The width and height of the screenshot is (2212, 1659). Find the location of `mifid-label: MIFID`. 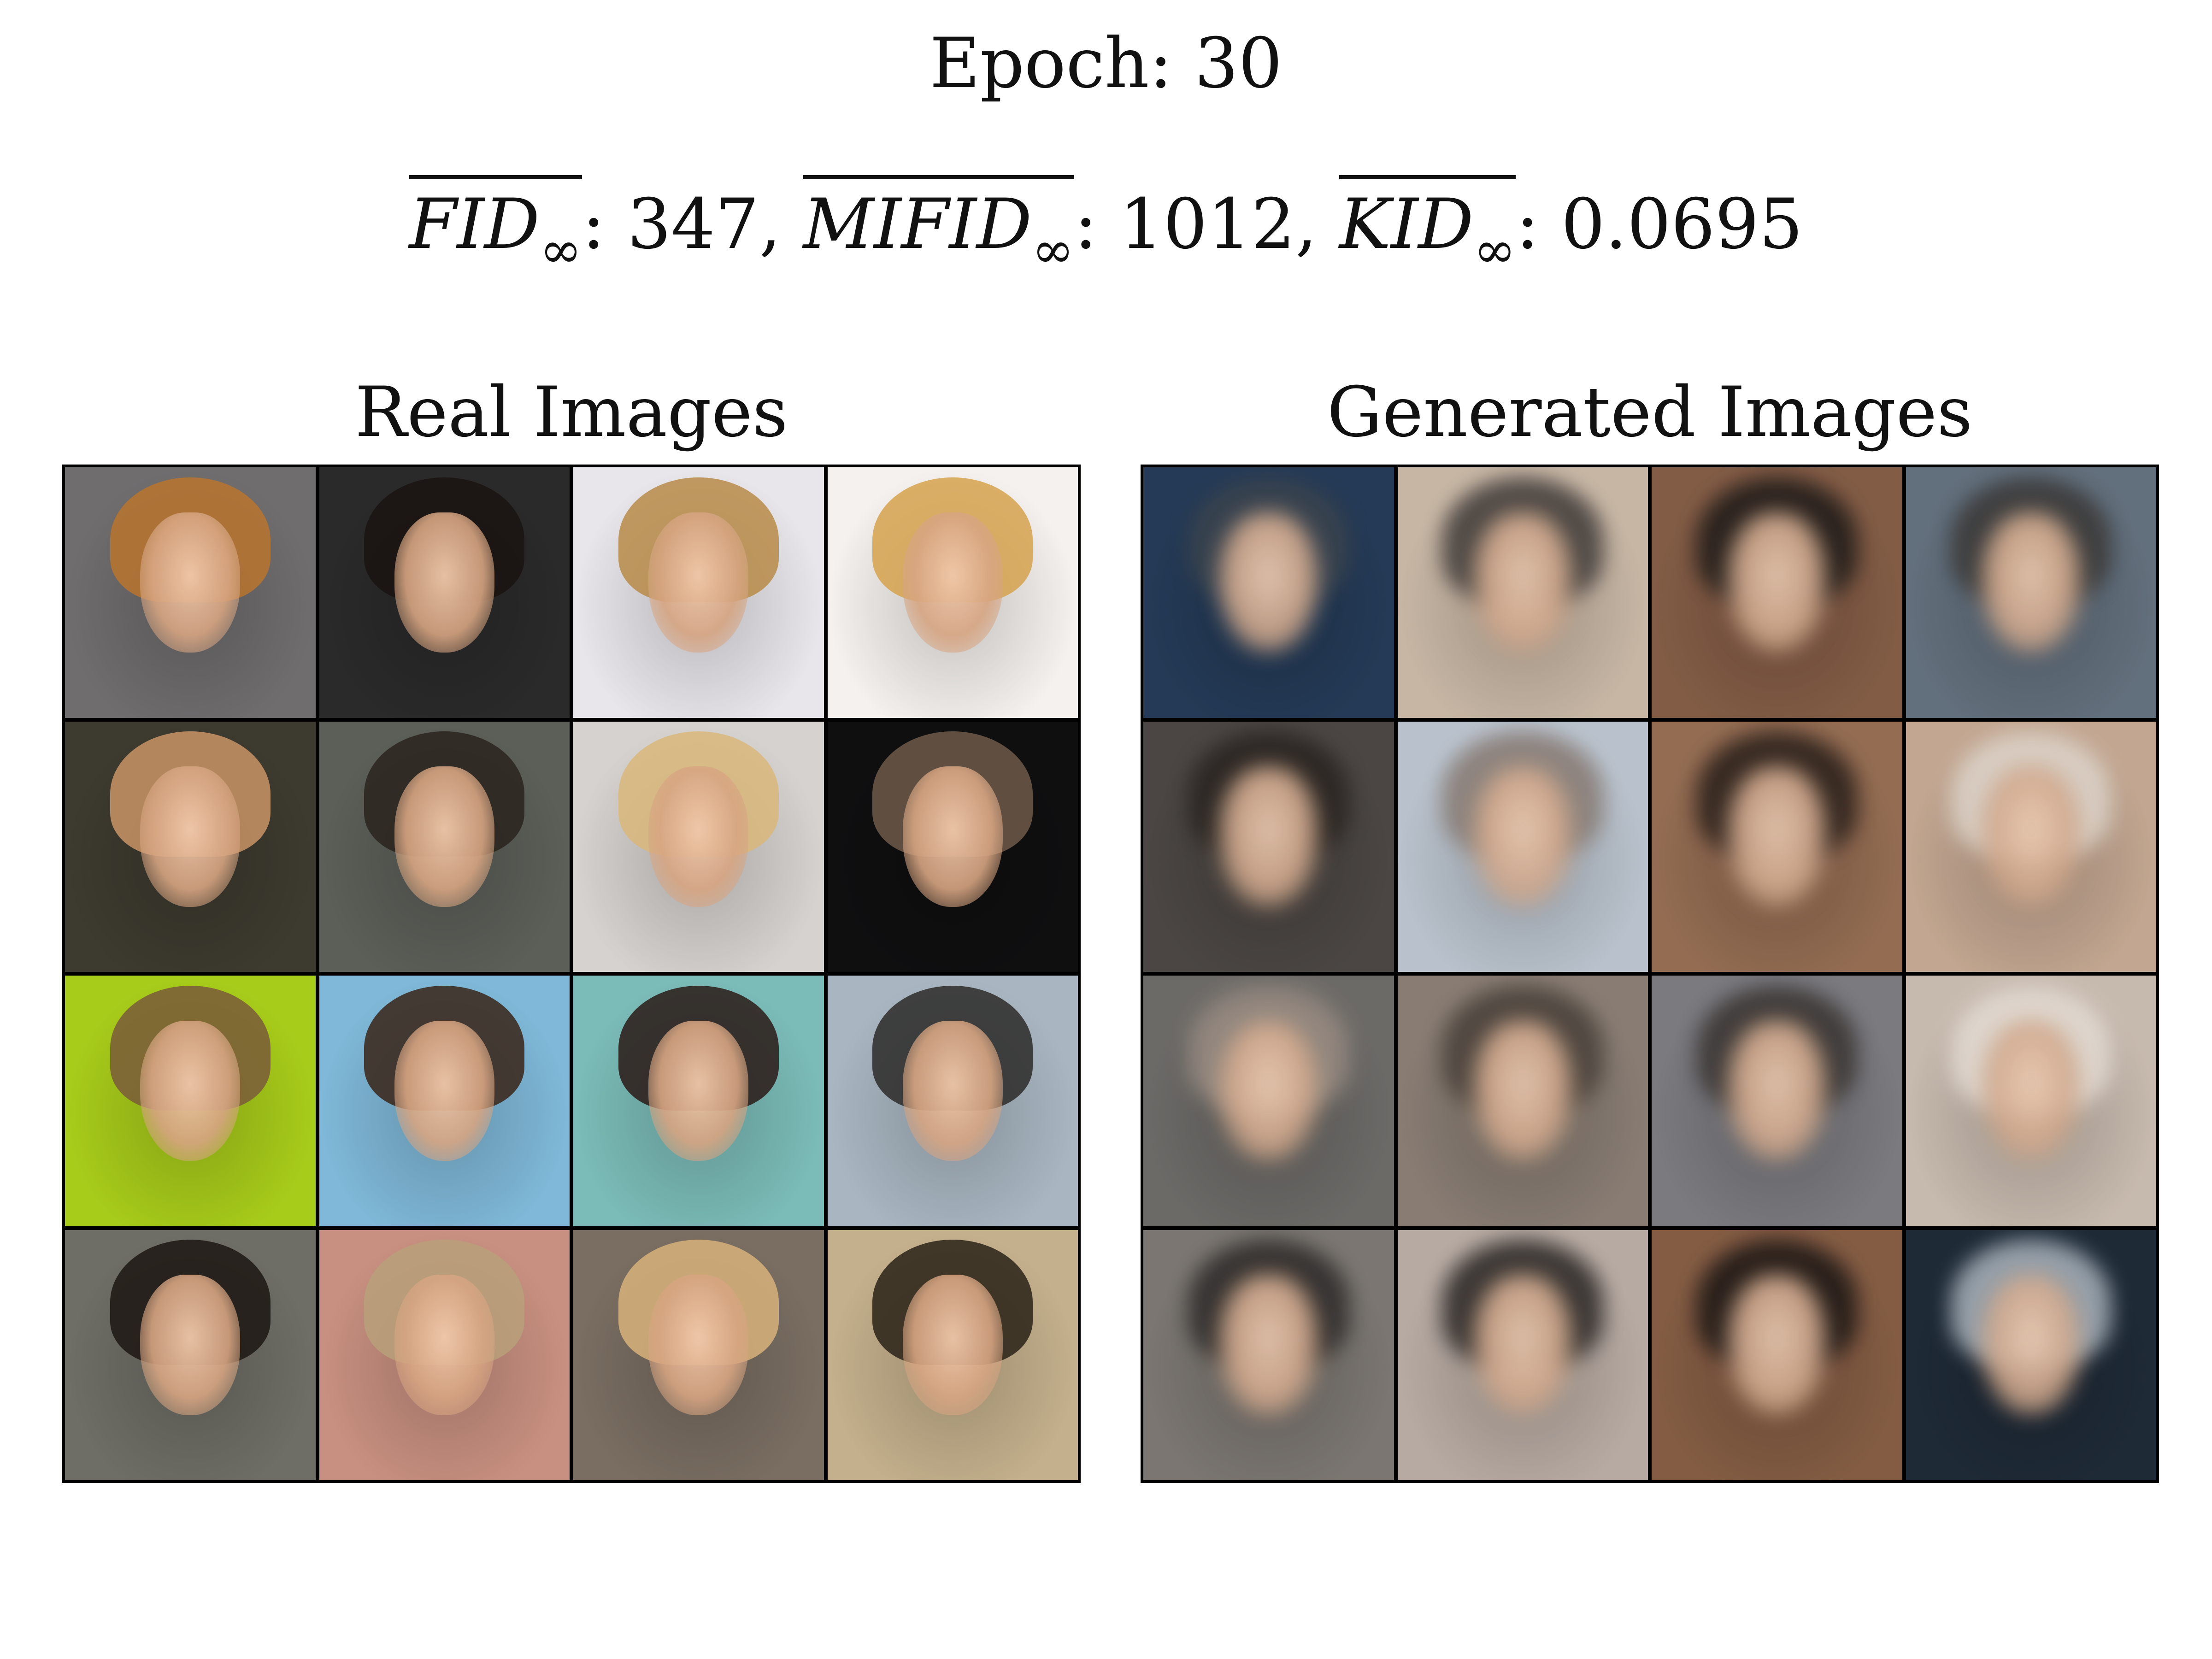

mifid-label: MIFID is located at coordinates (917, 224).